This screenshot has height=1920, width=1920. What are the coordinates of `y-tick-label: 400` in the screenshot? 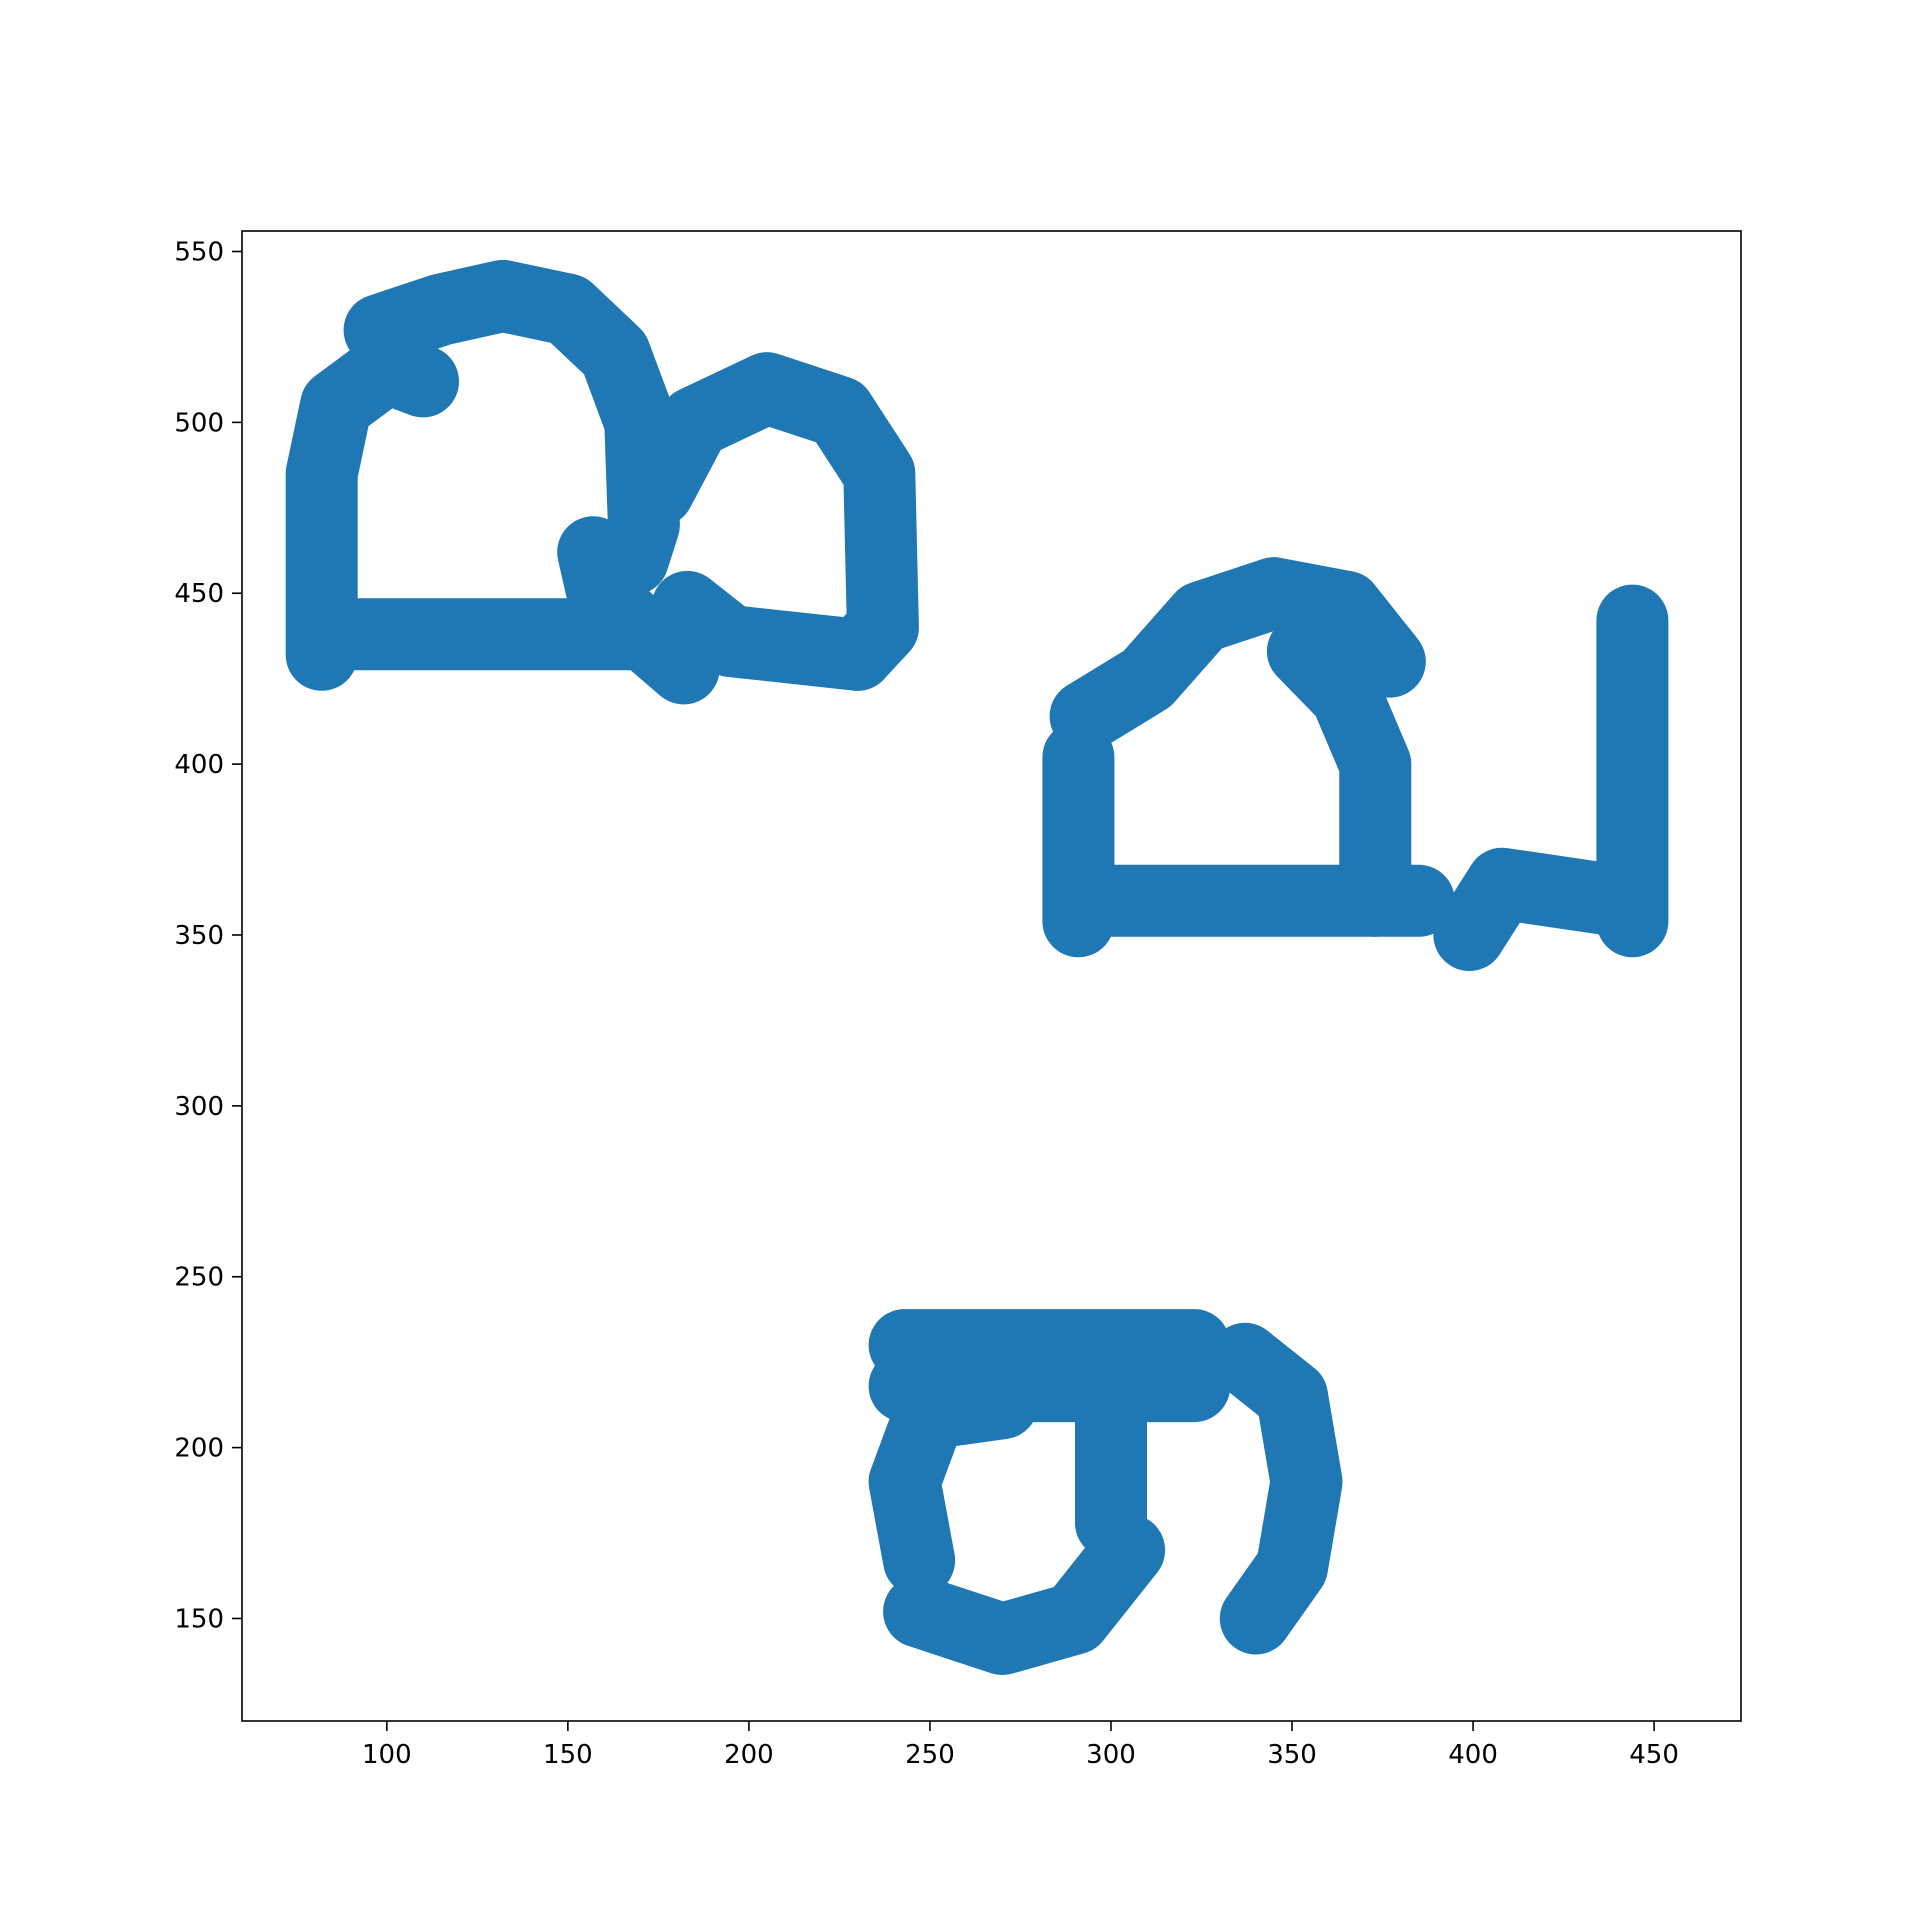 It's located at (199, 765).